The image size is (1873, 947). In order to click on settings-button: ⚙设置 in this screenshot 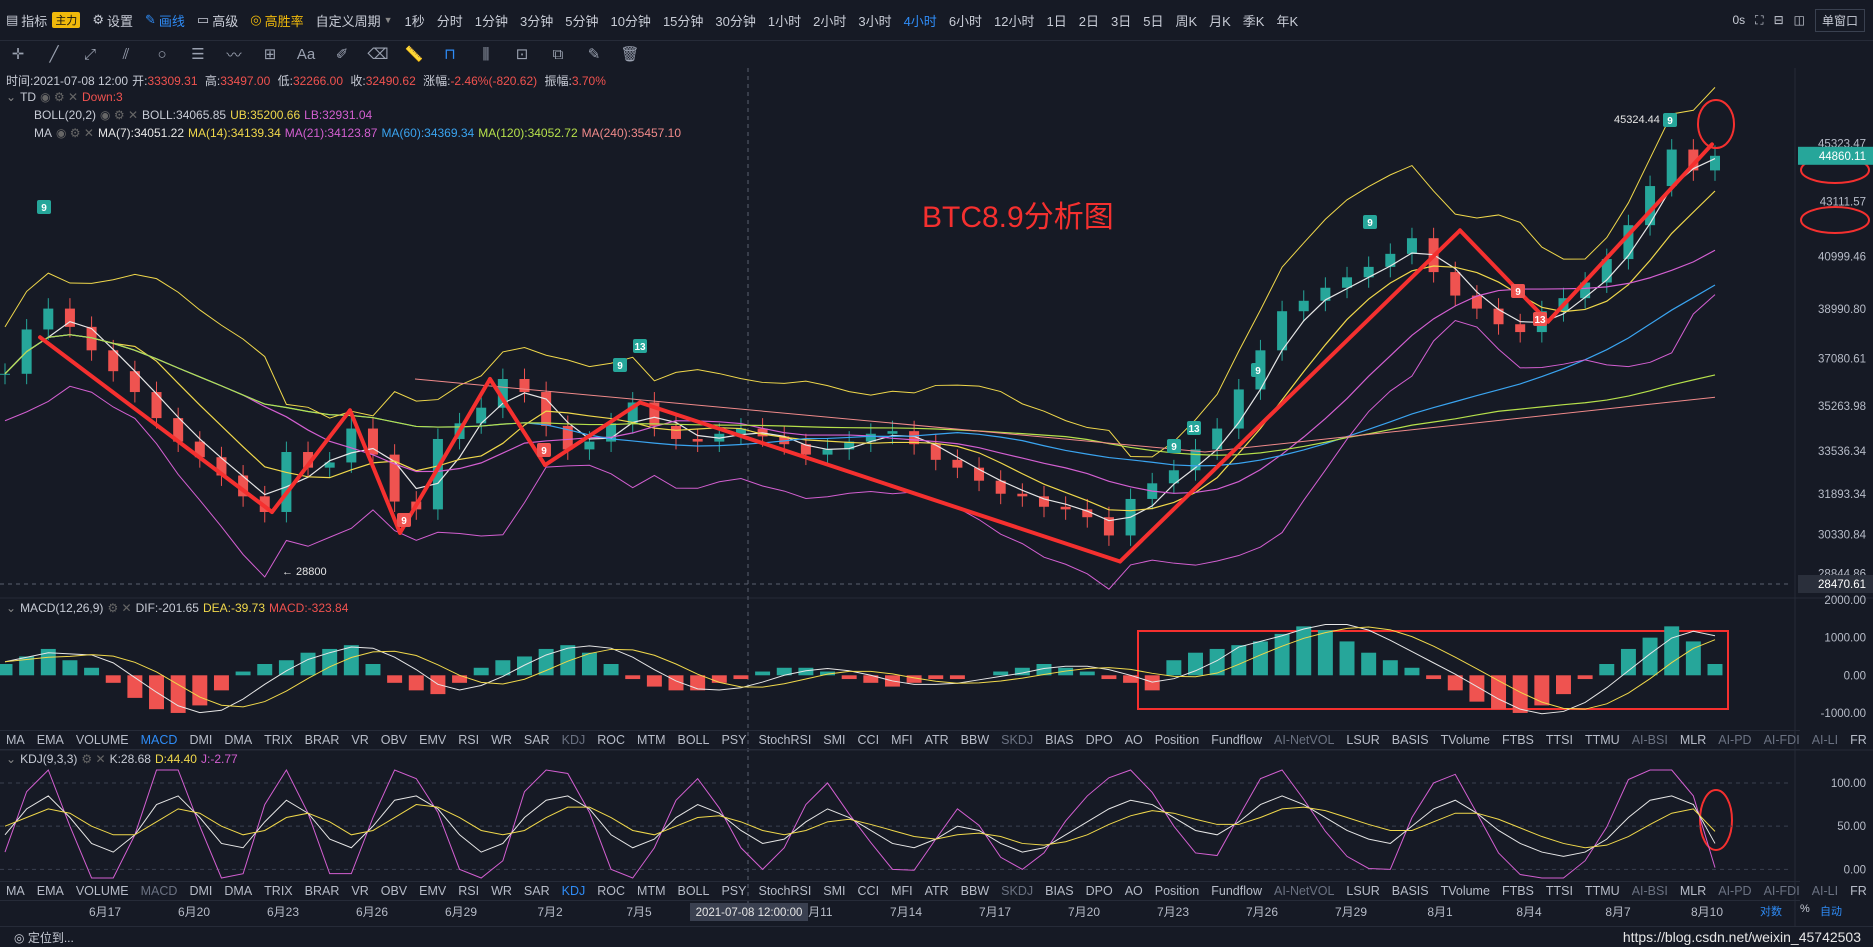, I will do `click(112, 20)`.